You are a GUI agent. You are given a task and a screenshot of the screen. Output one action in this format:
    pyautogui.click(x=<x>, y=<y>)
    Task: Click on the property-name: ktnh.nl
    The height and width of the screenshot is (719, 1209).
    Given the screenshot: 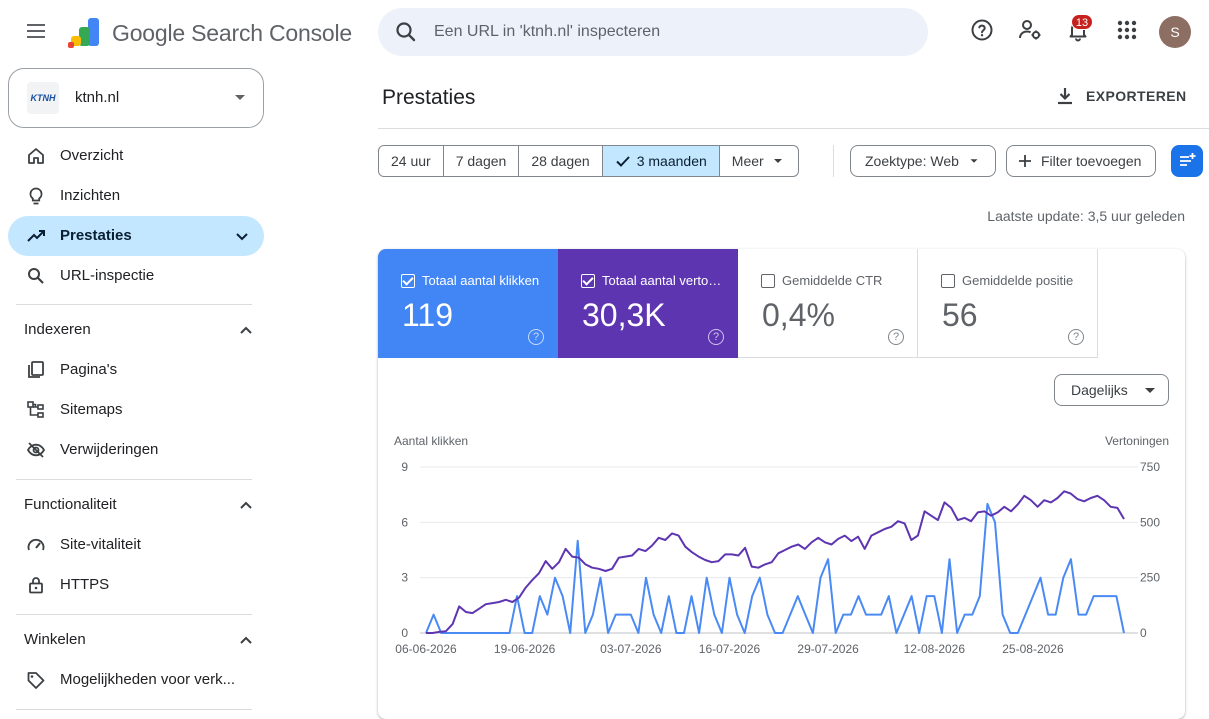 What is the action you would take?
    pyautogui.click(x=97, y=97)
    